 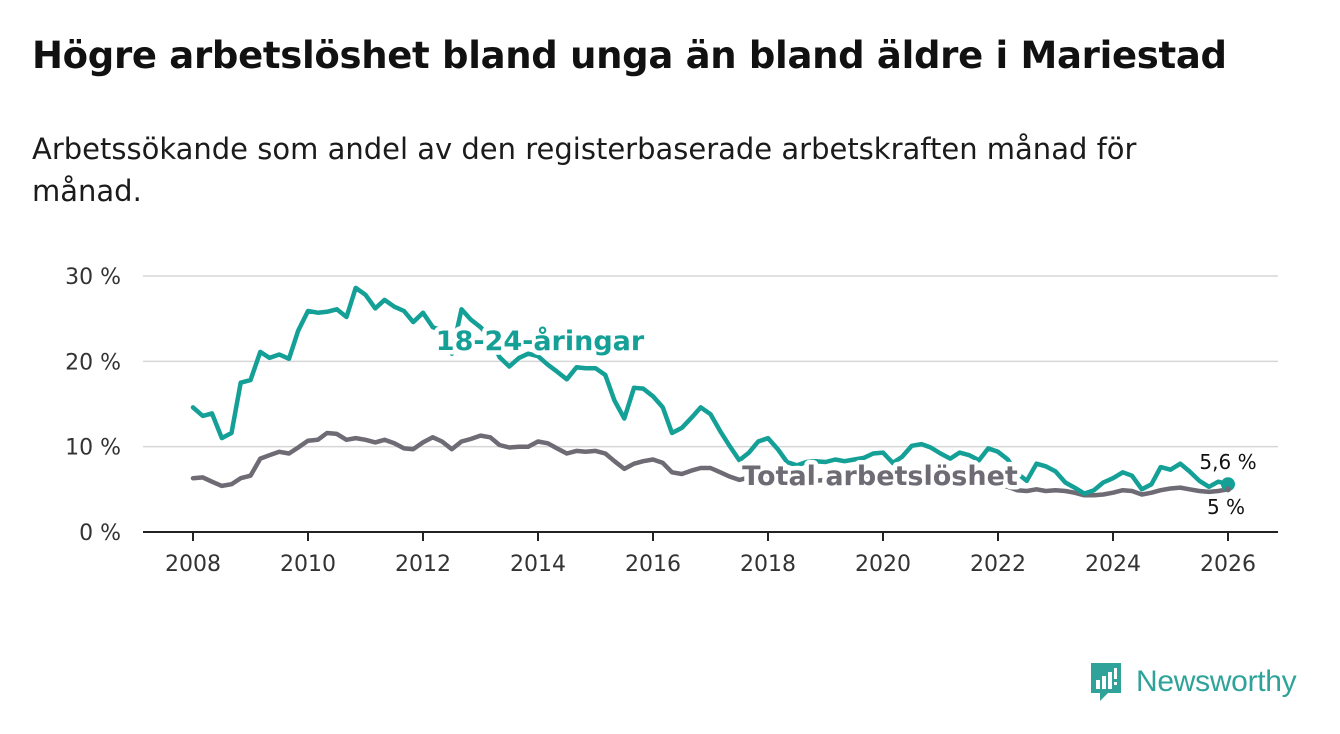 I want to click on x-tick-label: 2012, so click(x=423, y=564).